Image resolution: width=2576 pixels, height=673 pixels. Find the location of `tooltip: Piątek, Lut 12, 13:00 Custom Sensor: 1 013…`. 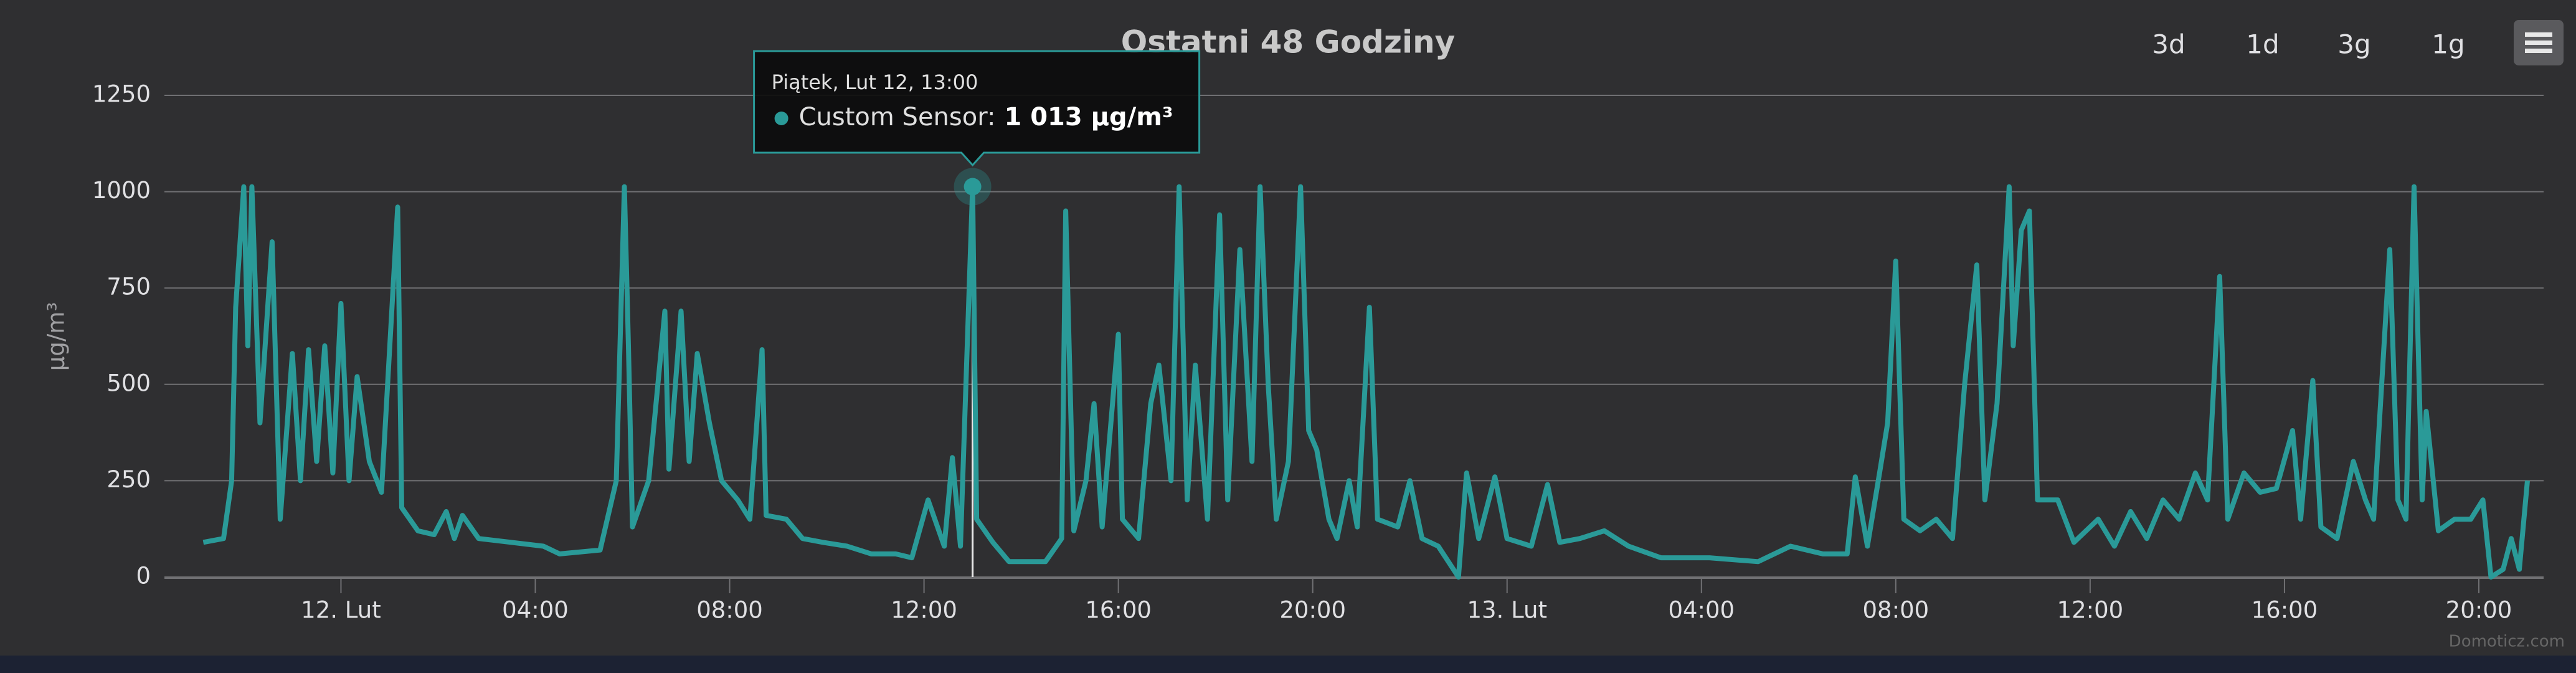

tooltip: Piątek, Lut 12, 13:00 Custom Sensor: 1 013… is located at coordinates (977, 109).